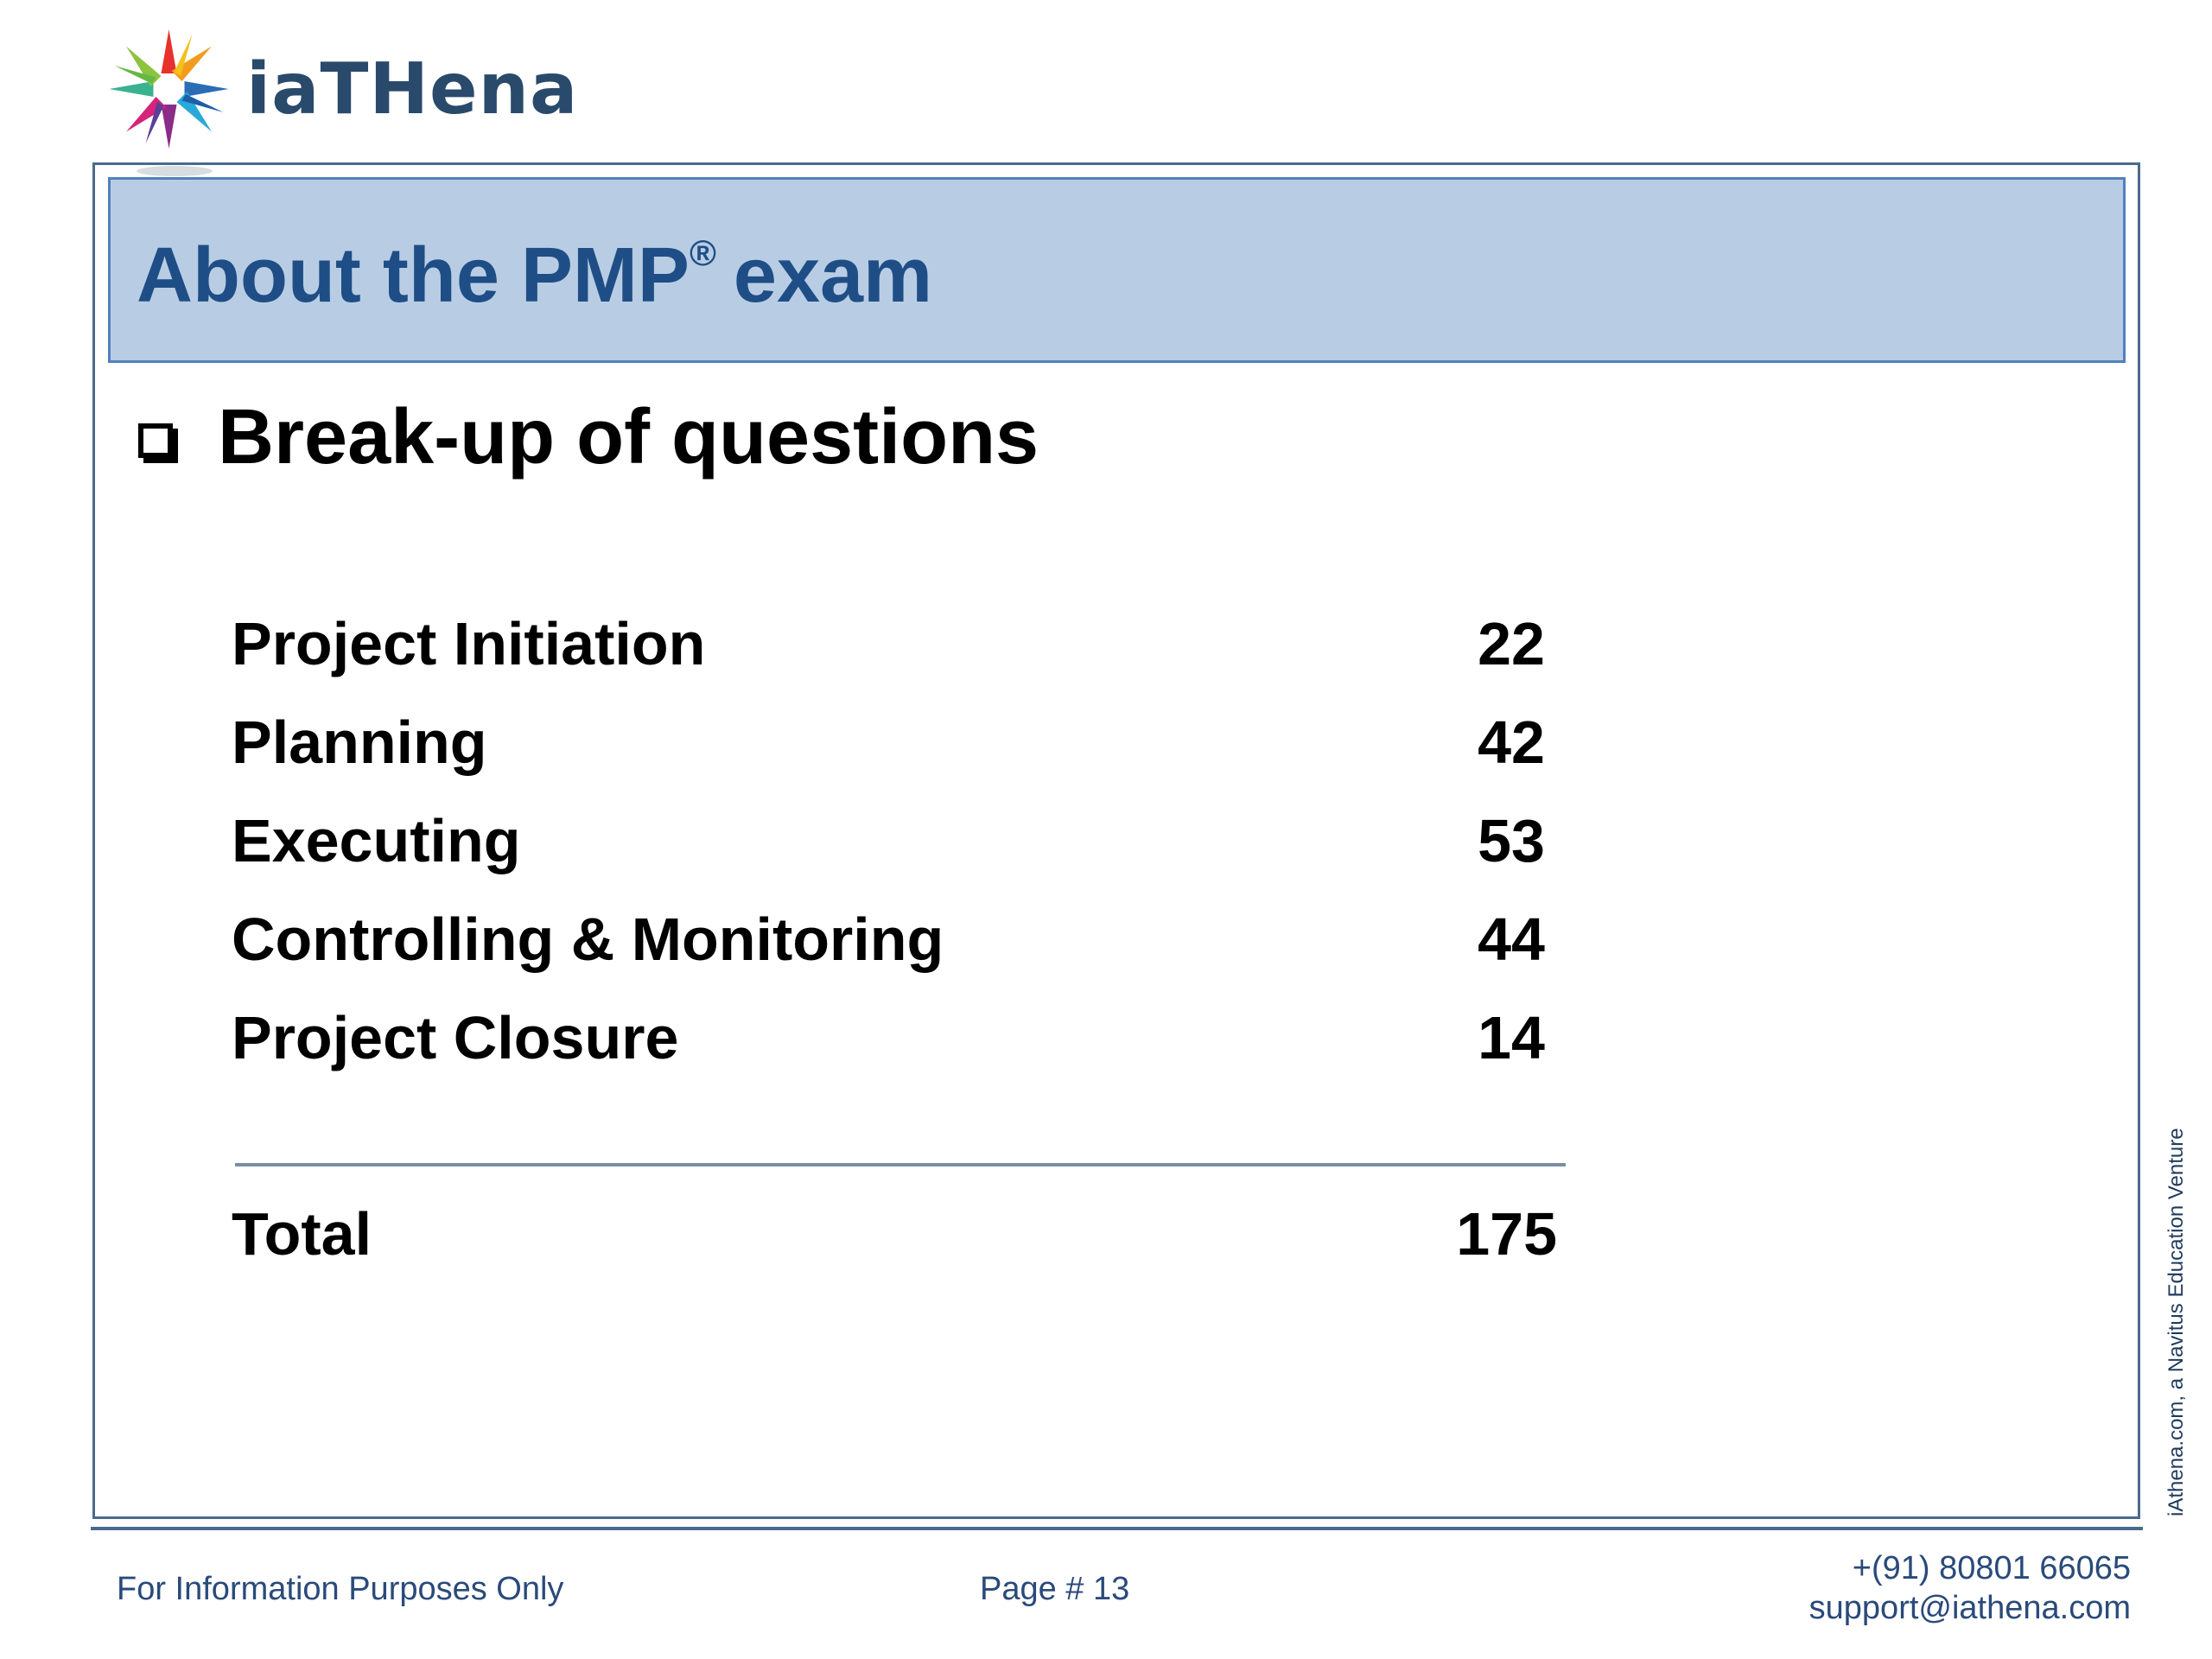 The height and width of the screenshot is (1659, 2212). I want to click on brand-logo: iaTHena, so click(340, 89).